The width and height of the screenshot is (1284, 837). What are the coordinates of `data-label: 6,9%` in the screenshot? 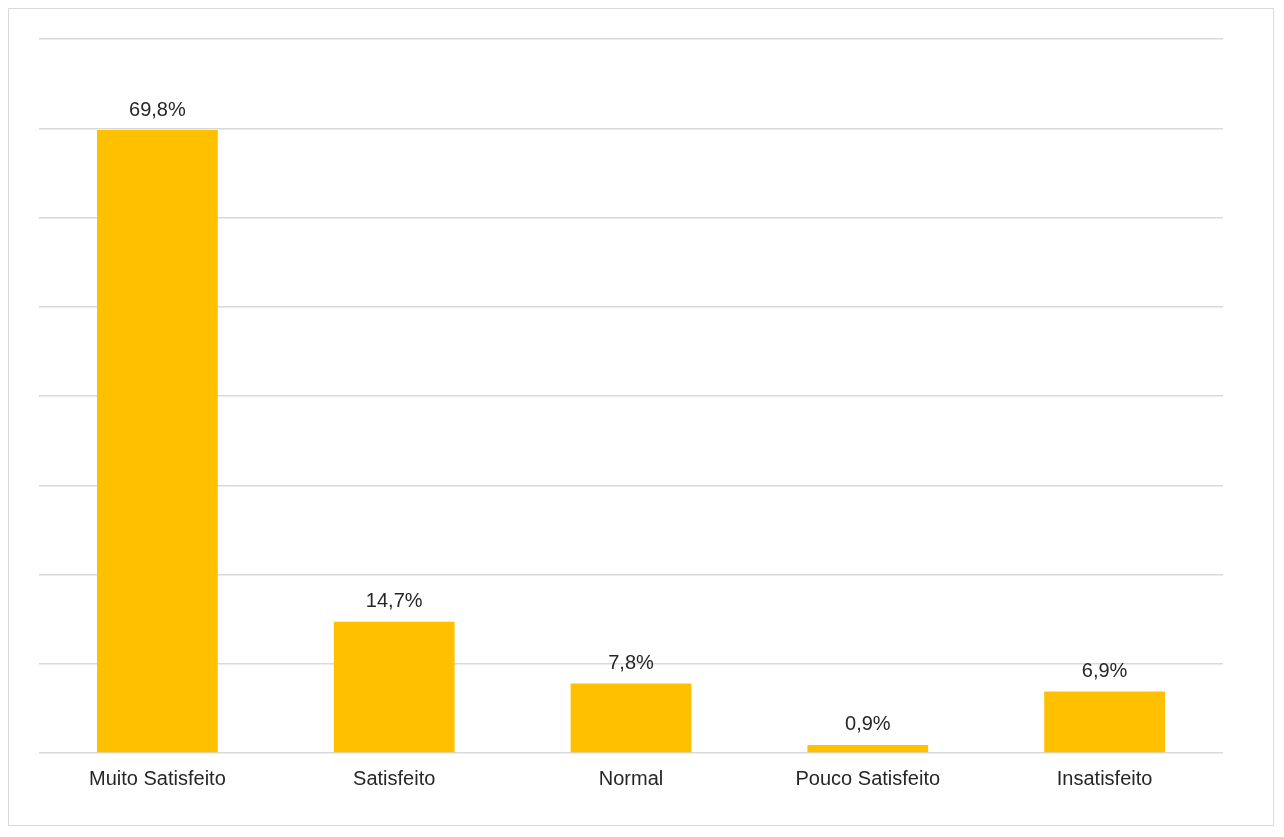 It's located at (1104, 669).